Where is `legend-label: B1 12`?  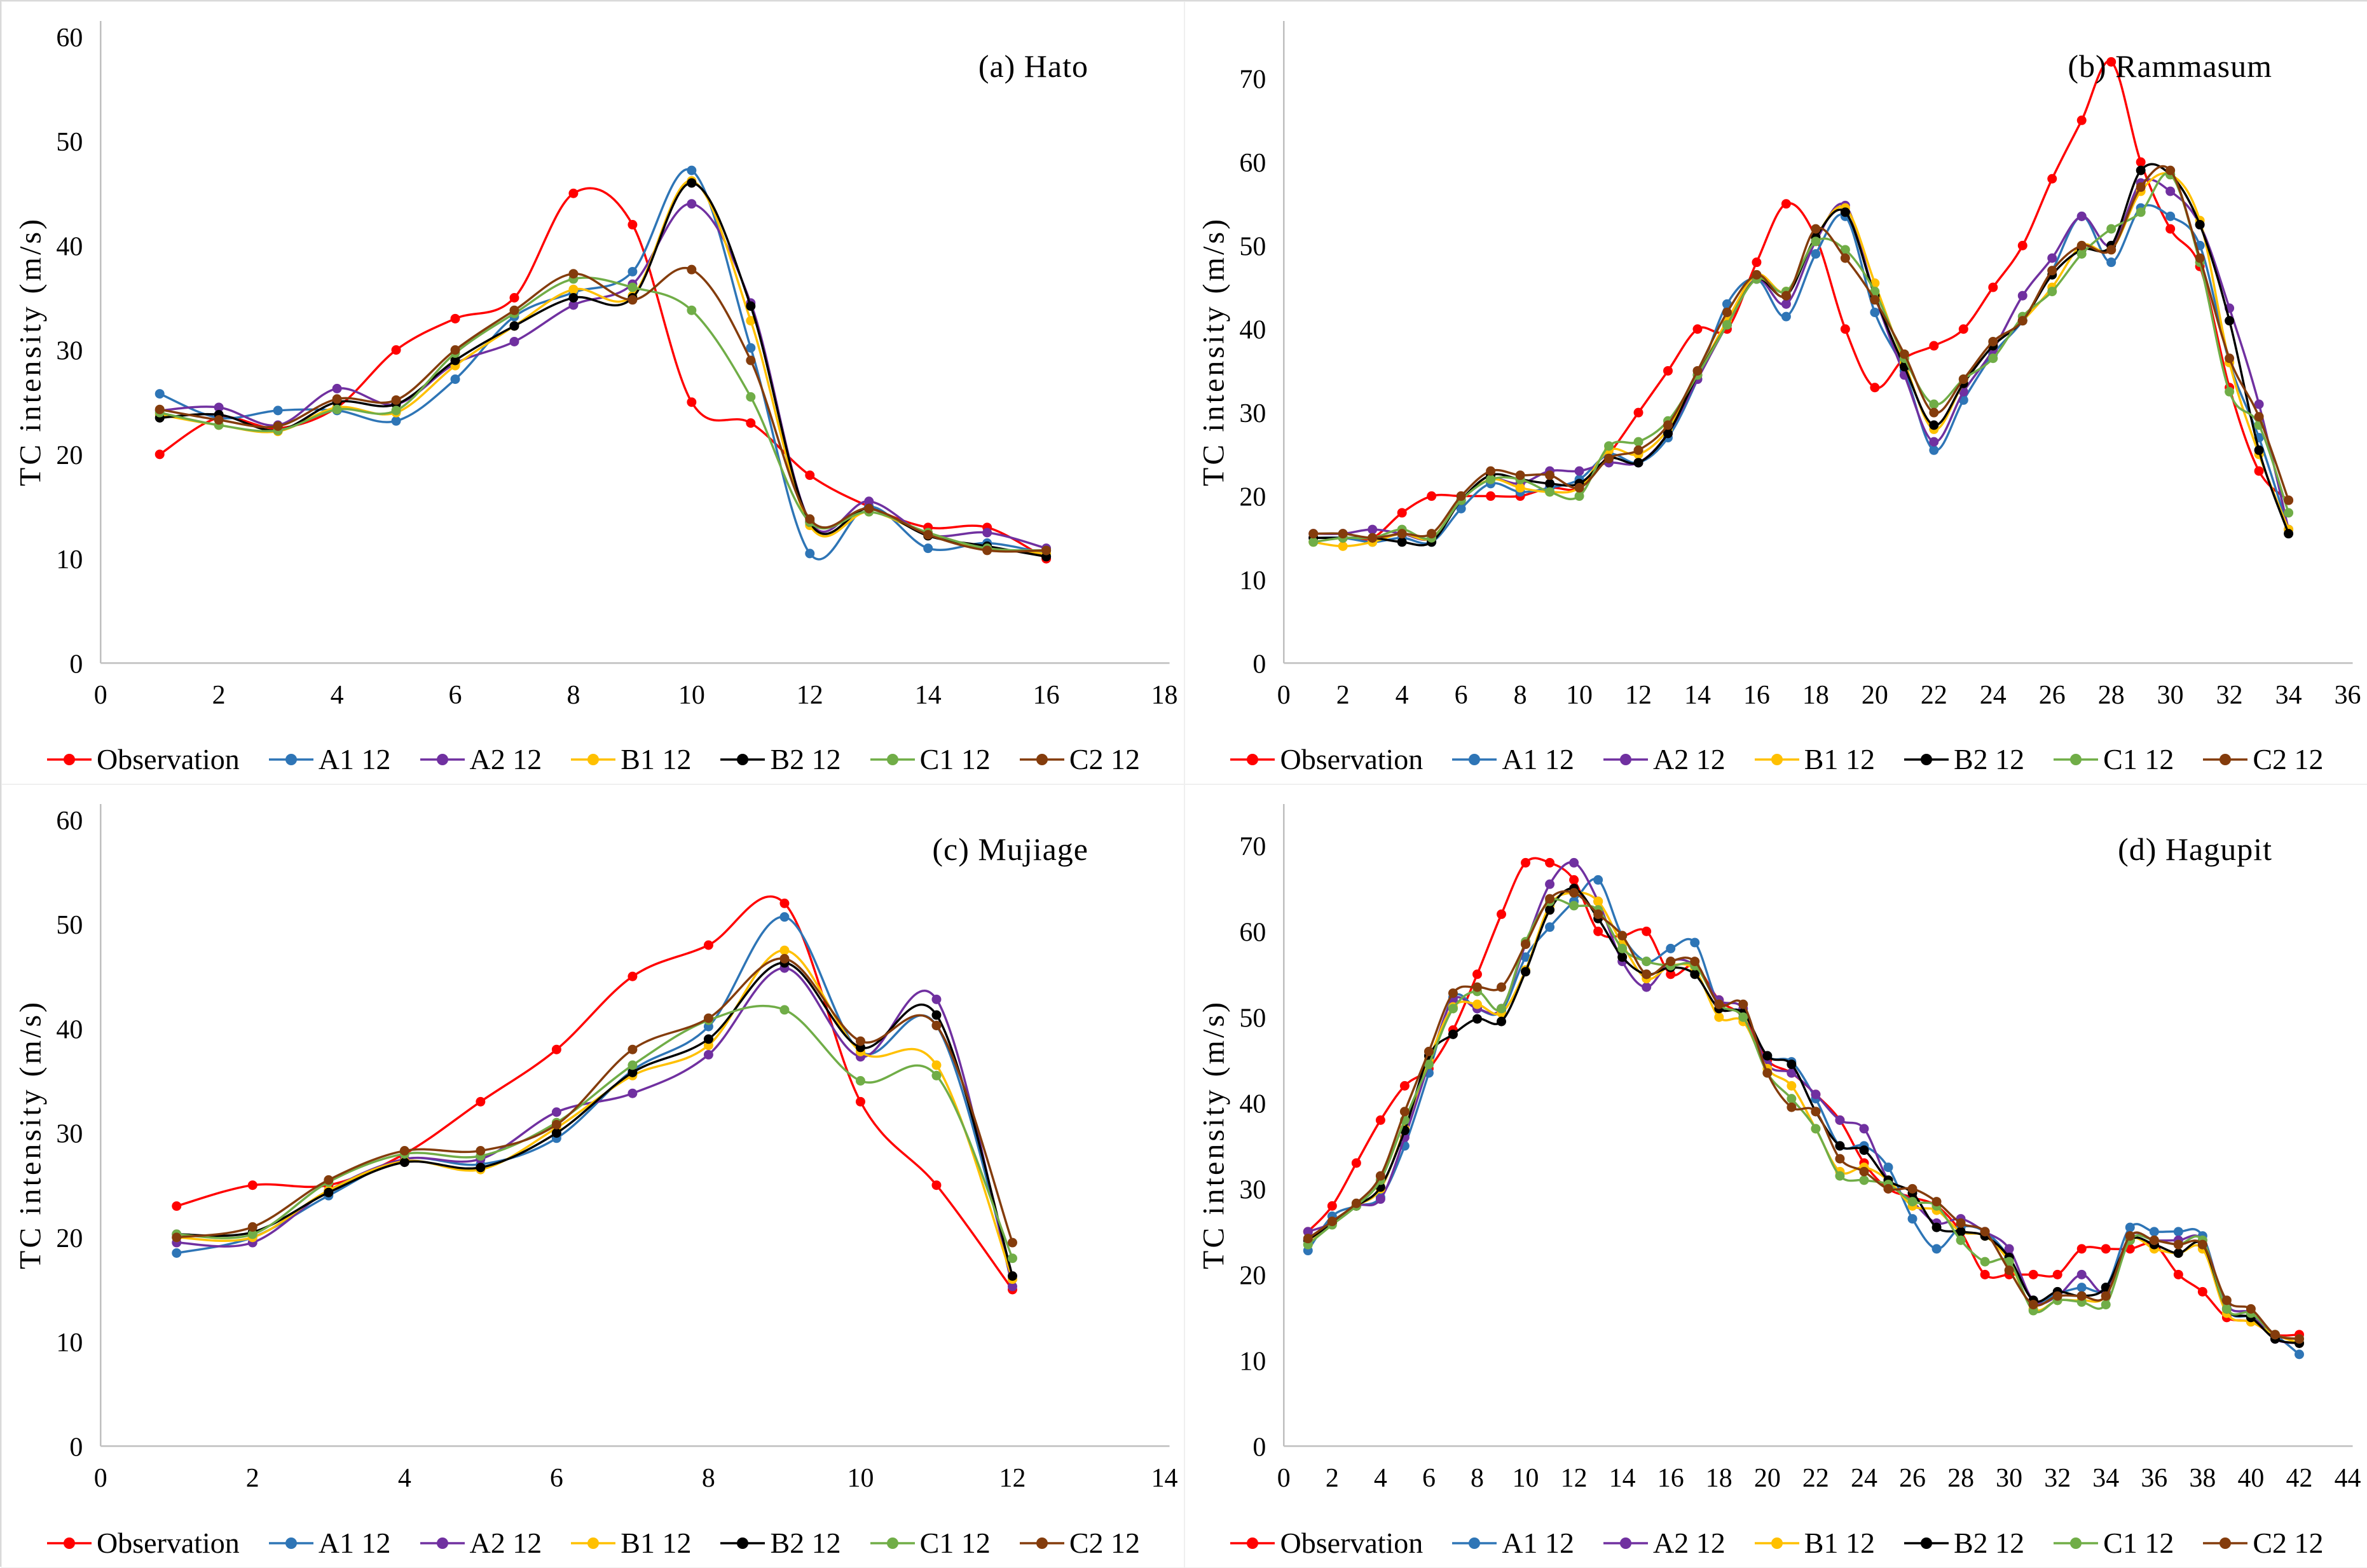
legend-label: B1 12 is located at coordinates (657, 1543).